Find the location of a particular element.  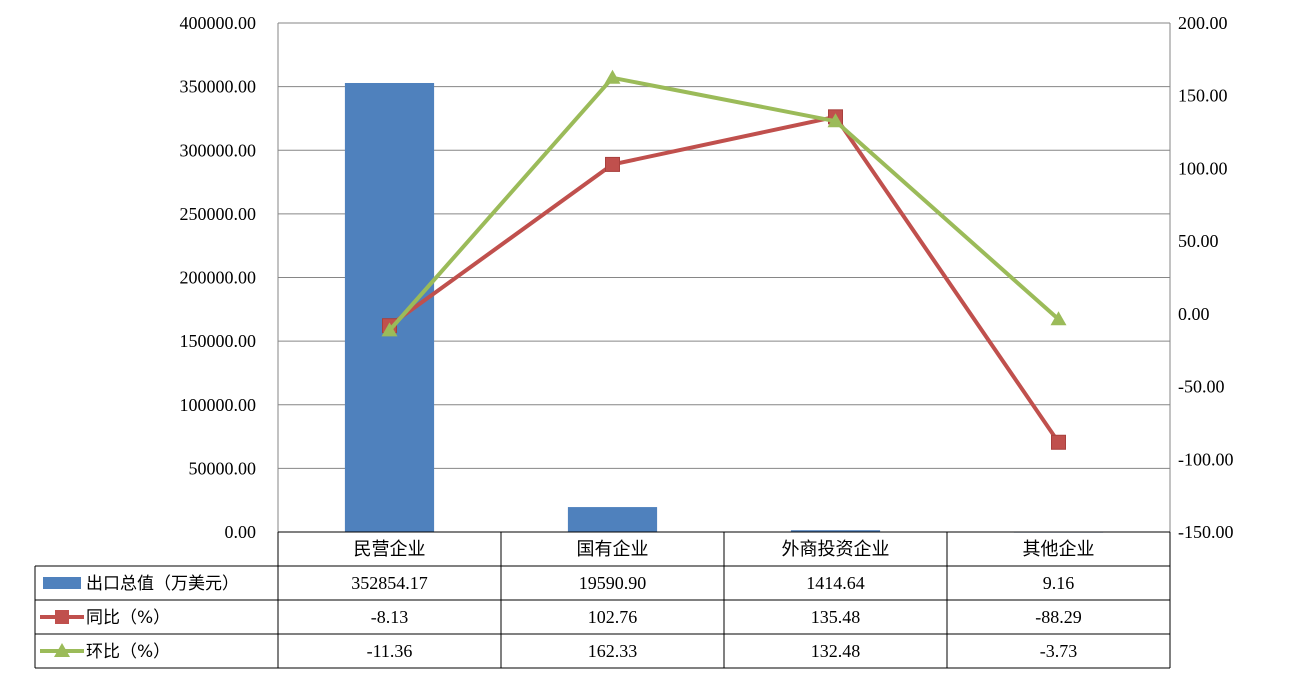

right-tick-label: 150.00 is located at coordinates (1203, 96).